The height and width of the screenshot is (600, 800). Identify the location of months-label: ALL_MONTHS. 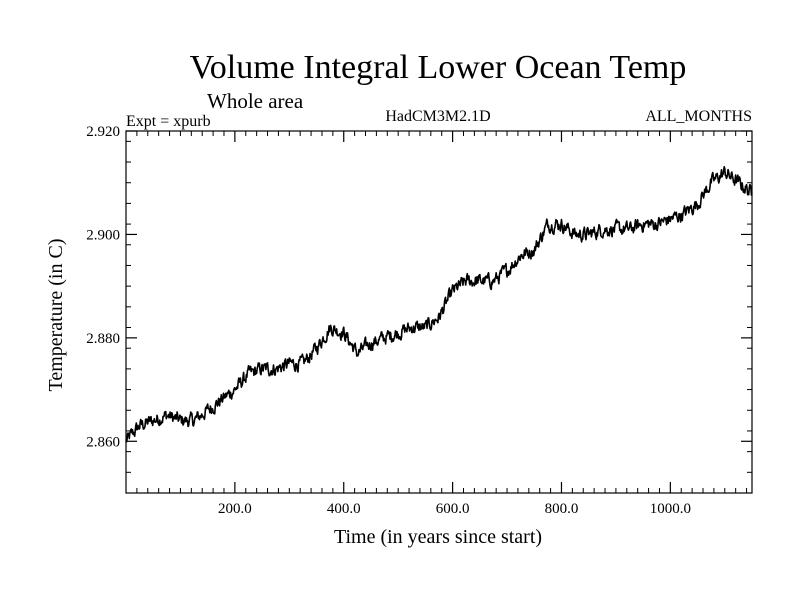
(698, 116).